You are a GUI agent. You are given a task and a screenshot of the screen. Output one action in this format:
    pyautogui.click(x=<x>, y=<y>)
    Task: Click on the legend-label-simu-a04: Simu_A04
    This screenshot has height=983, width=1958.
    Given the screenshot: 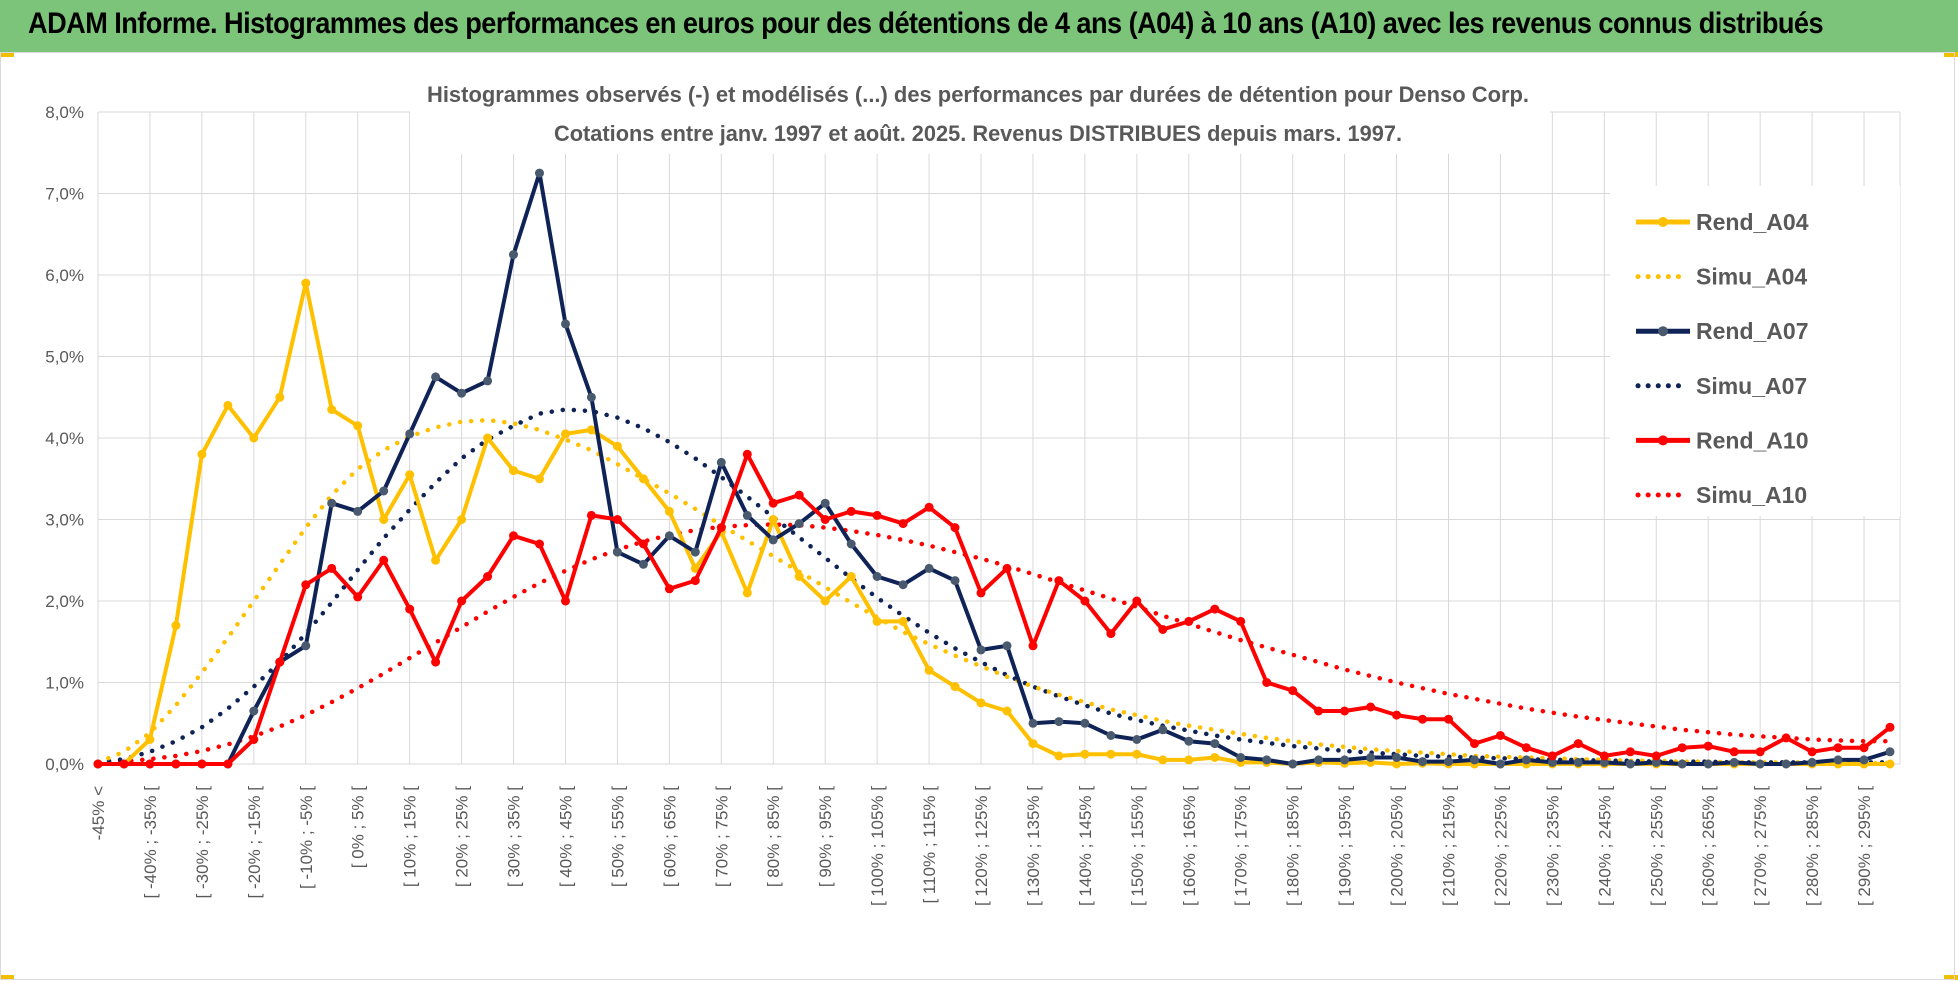 What is the action you would take?
    pyautogui.click(x=1751, y=277)
    